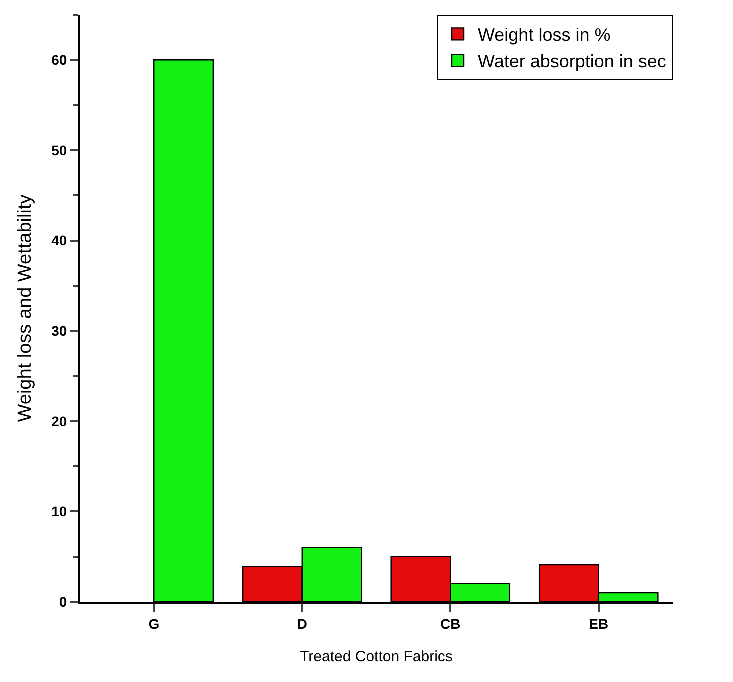 The width and height of the screenshot is (733, 682). I want to click on x-axis-title: Treated Cotton Fabrics, so click(376, 657).